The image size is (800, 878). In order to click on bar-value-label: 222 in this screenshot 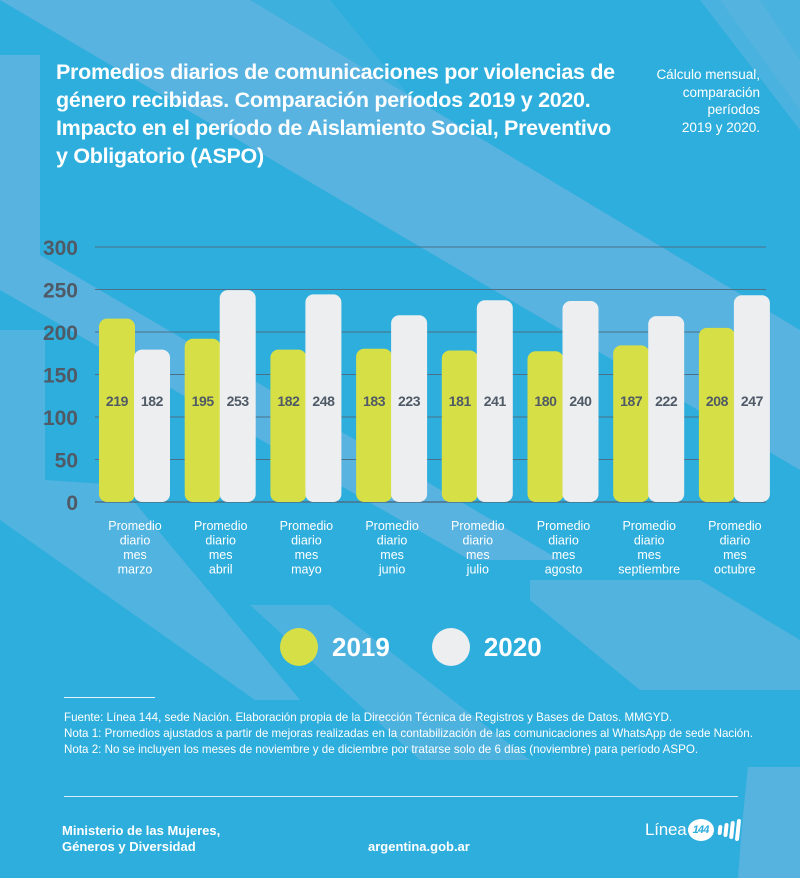, I will do `click(666, 401)`.